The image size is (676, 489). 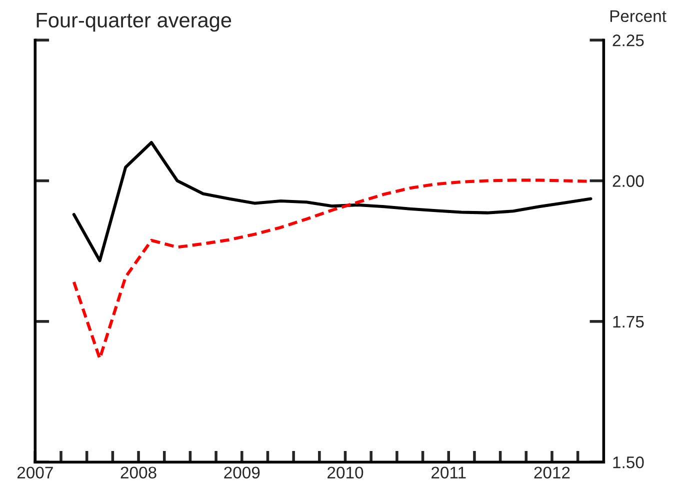 What do you see at coordinates (138, 472) in the screenshot?
I see `x-tick-label: 2008` at bounding box center [138, 472].